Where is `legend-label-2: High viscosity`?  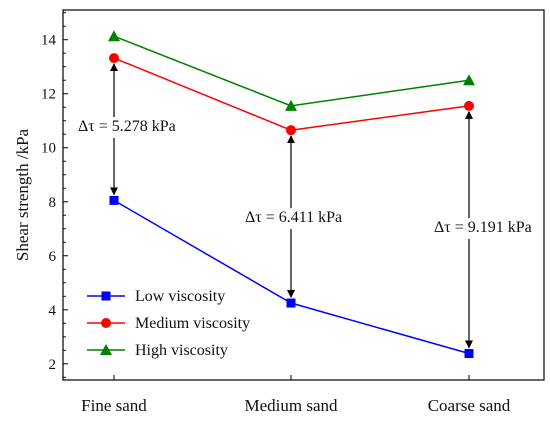
legend-label-2: High viscosity is located at coordinates (181, 350).